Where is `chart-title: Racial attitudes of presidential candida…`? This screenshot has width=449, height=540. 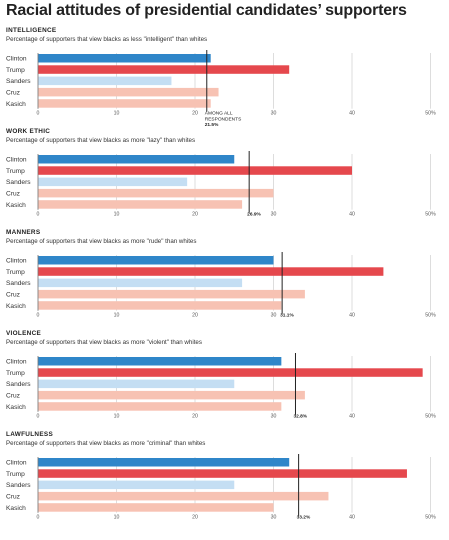
chart-title: Racial attitudes of presidential candida… is located at coordinates (206, 10).